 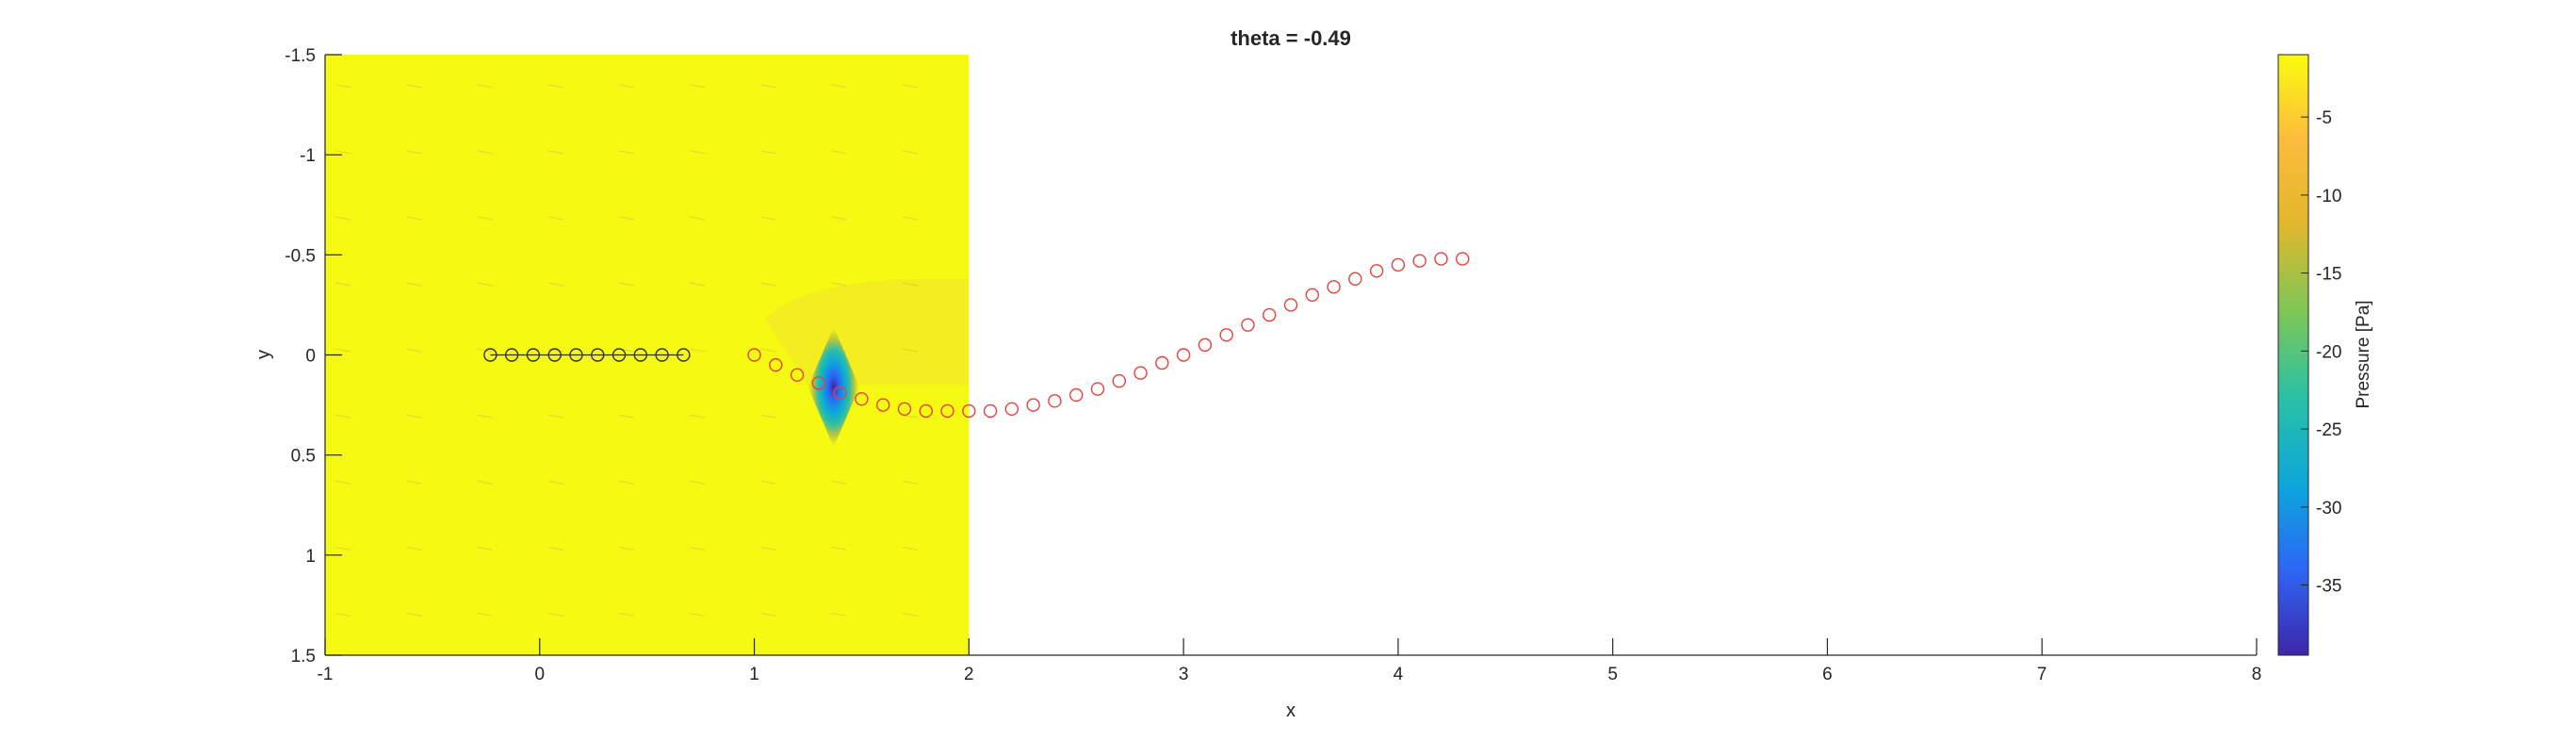 I want to click on x-tick-label: 6, so click(x=1827, y=674).